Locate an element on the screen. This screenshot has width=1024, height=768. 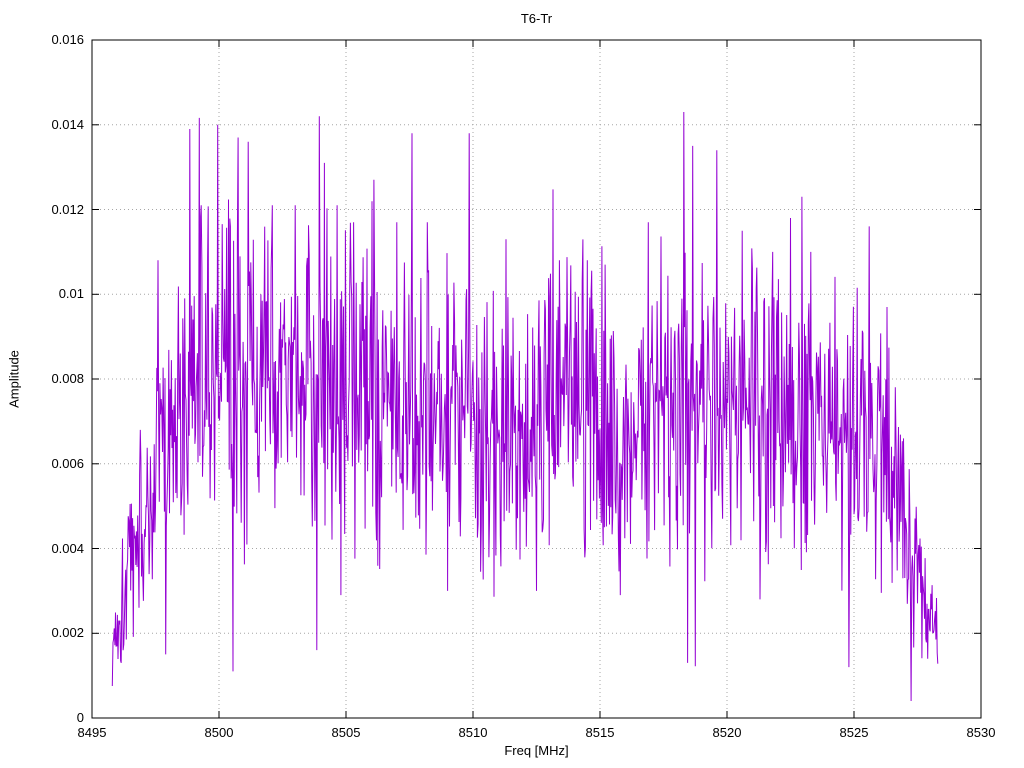
x-tick-label: 8520 is located at coordinates (727, 732).